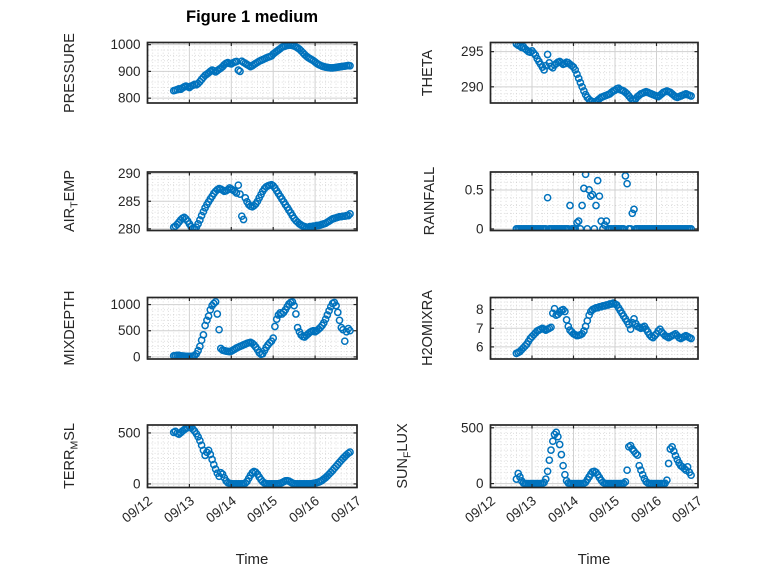 The image size is (778, 583). Describe the element at coordinates (70, 328) in the screenshot. I see `ylabel-text: MIXDEPTH` at that location.